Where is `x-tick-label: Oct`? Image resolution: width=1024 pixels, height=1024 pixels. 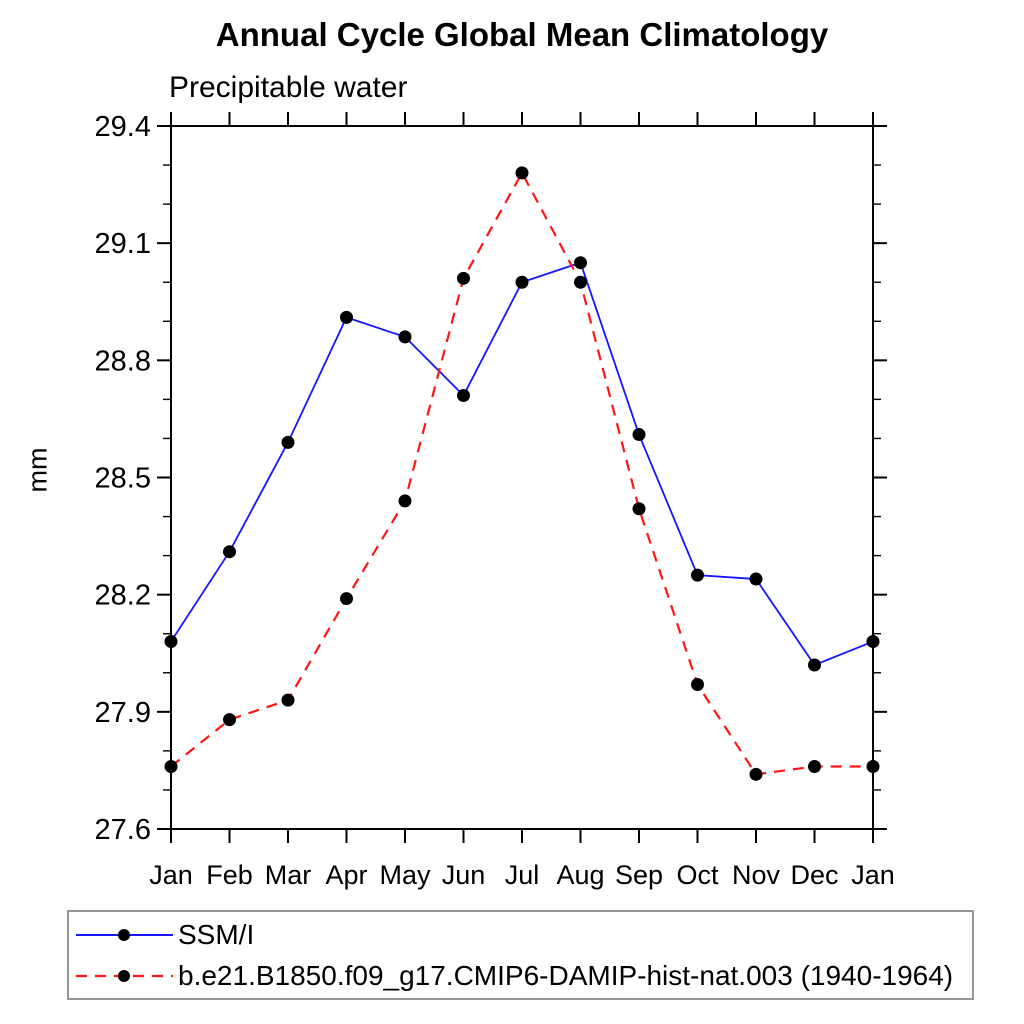
x-tick-label: Oct is located at coordinates (697, 875).